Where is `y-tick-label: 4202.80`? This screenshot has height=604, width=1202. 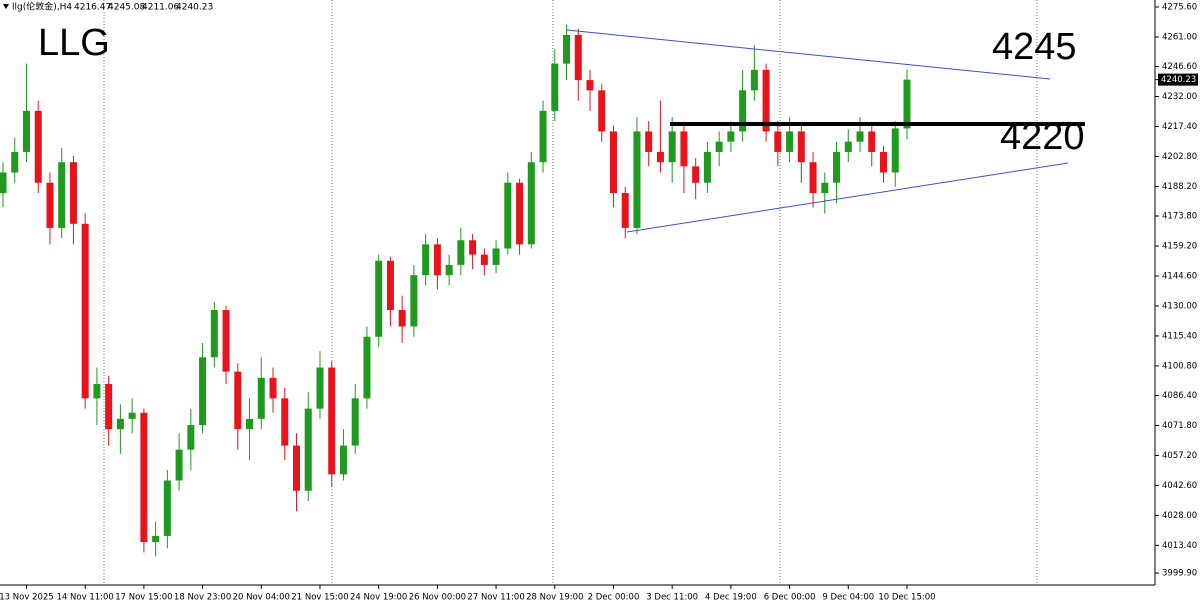
y-tick-label: 4202.80 is located at coordinates (1179, 157).